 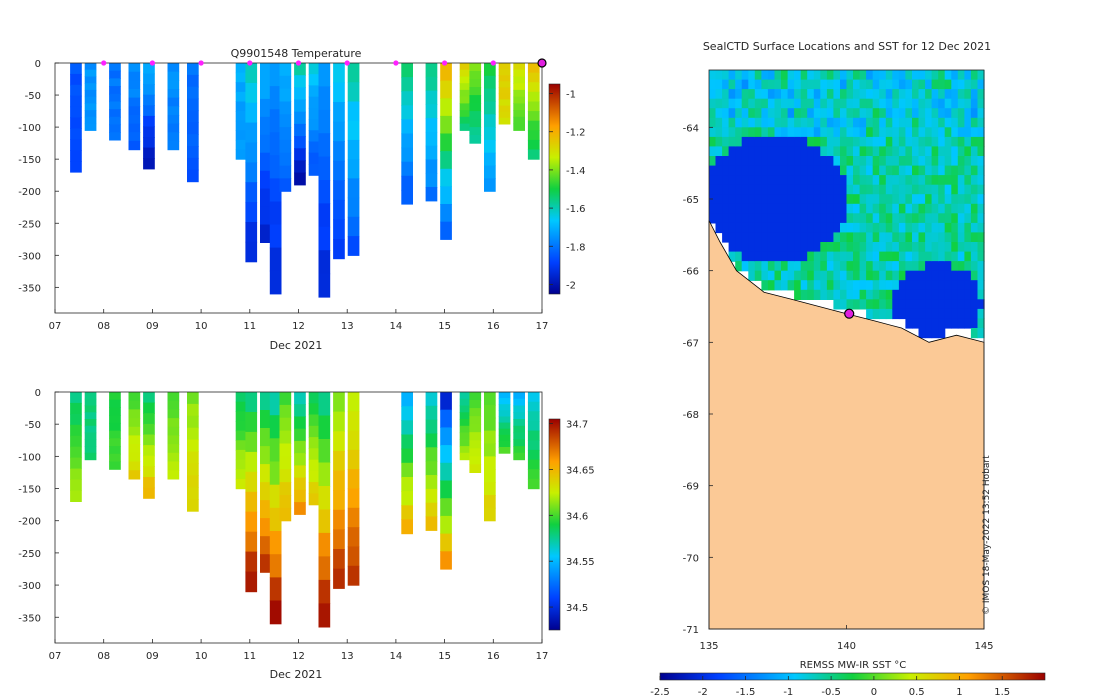 I want to click on x-tick-label: 14, so click(x=396, y=326).